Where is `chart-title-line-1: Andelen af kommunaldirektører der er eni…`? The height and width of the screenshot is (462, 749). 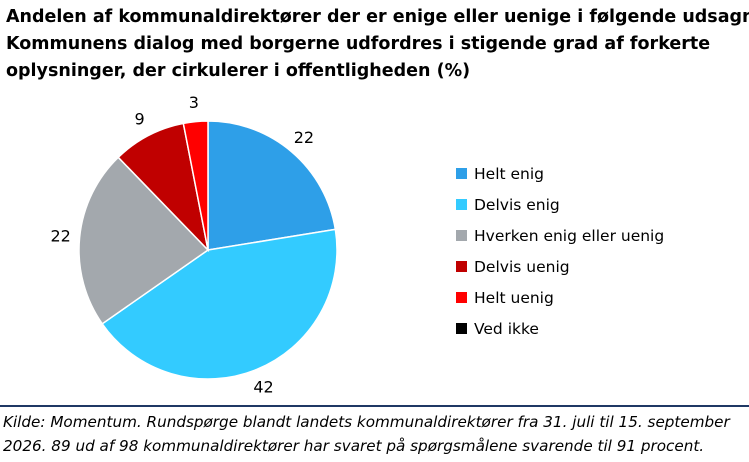 chart-title-line-1: Andelen af kommunaldirektører der er eni… is located at coordinates (377, 17).